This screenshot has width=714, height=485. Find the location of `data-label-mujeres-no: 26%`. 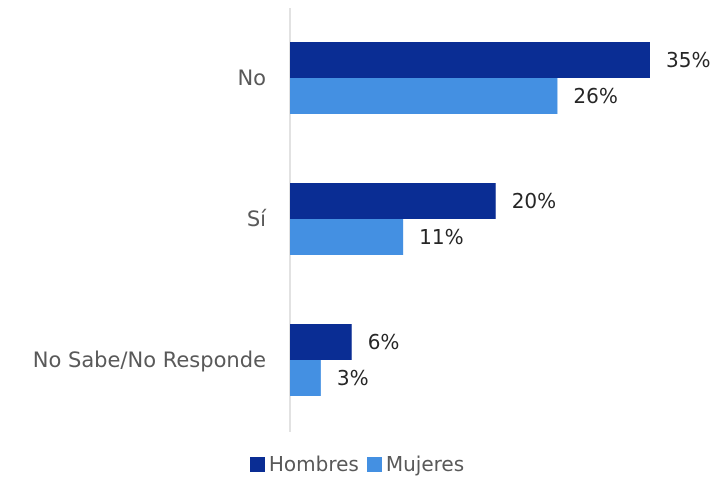

data-label-mujeres-no: 26% is located at coordinates (595, 96).